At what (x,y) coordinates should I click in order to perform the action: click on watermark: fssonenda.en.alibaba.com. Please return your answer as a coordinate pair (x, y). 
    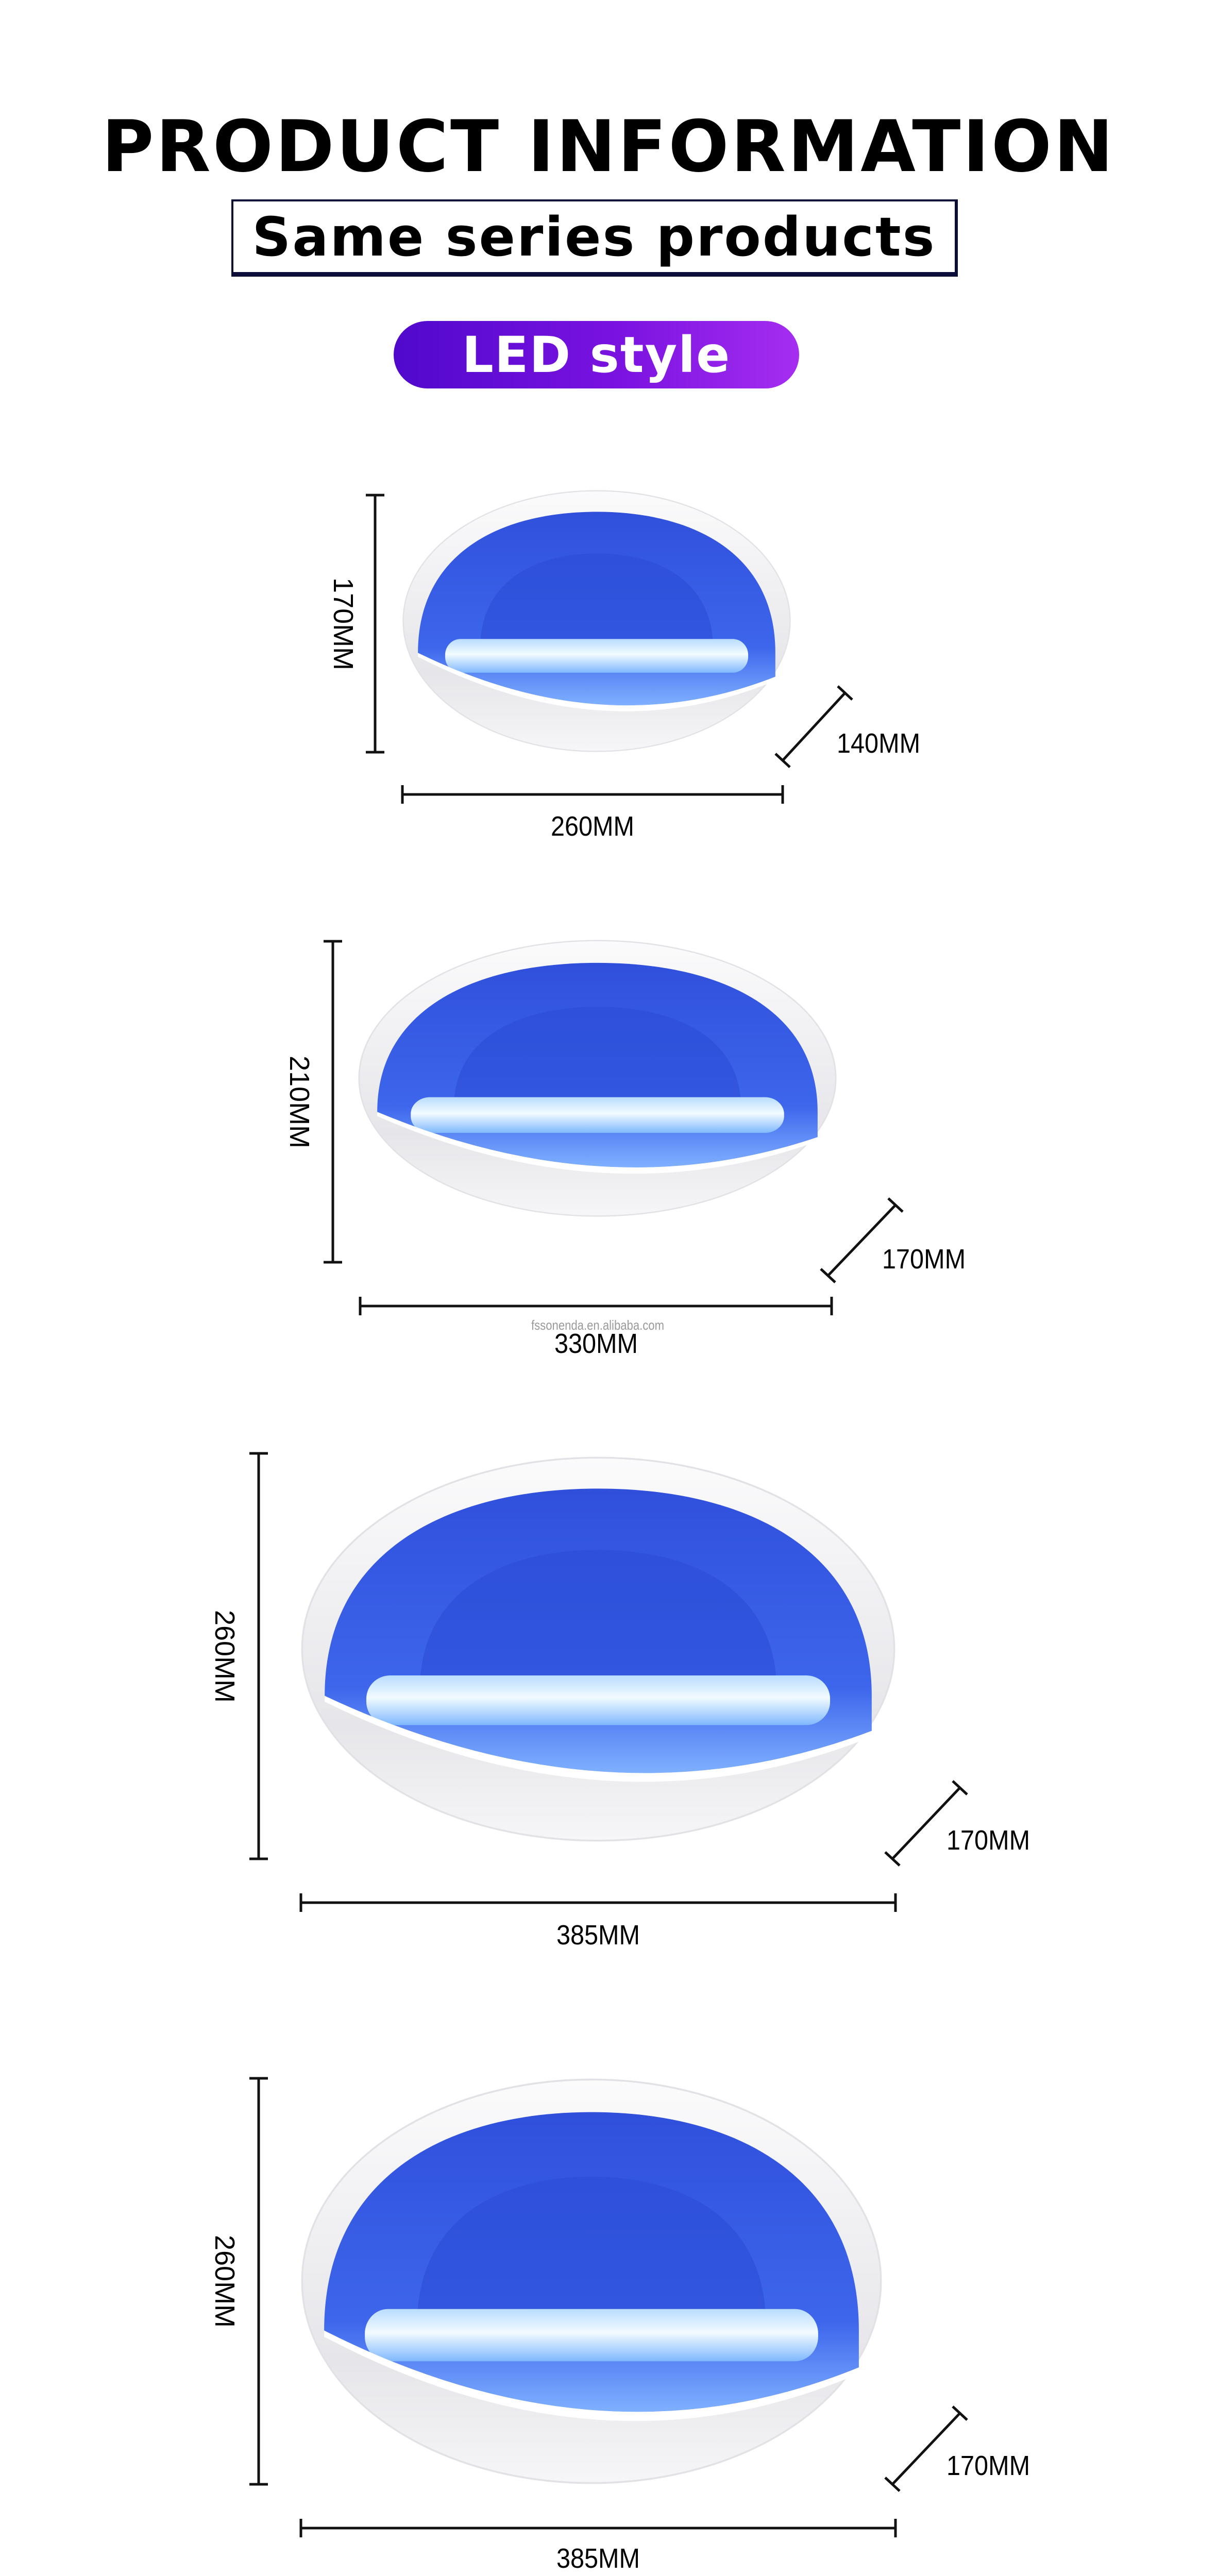
    Looking at the image, I should click on (598, 1325).